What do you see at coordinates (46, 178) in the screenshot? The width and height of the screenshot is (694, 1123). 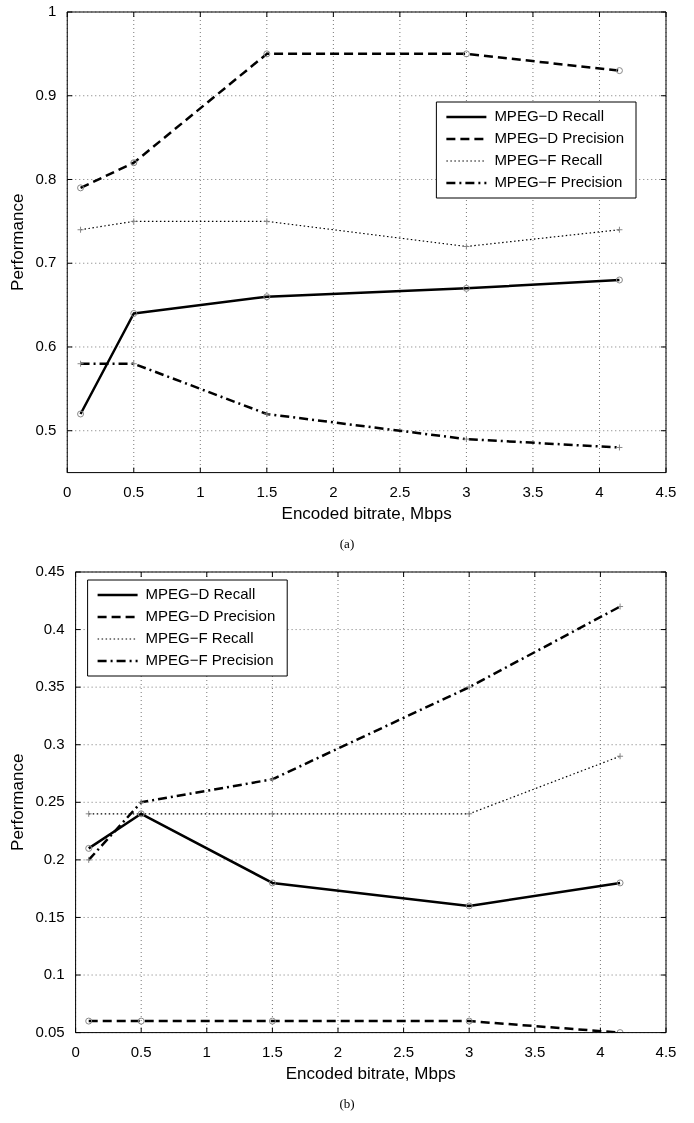 I see `y-tick-label: 0.8` at bounding box center [46, 178].